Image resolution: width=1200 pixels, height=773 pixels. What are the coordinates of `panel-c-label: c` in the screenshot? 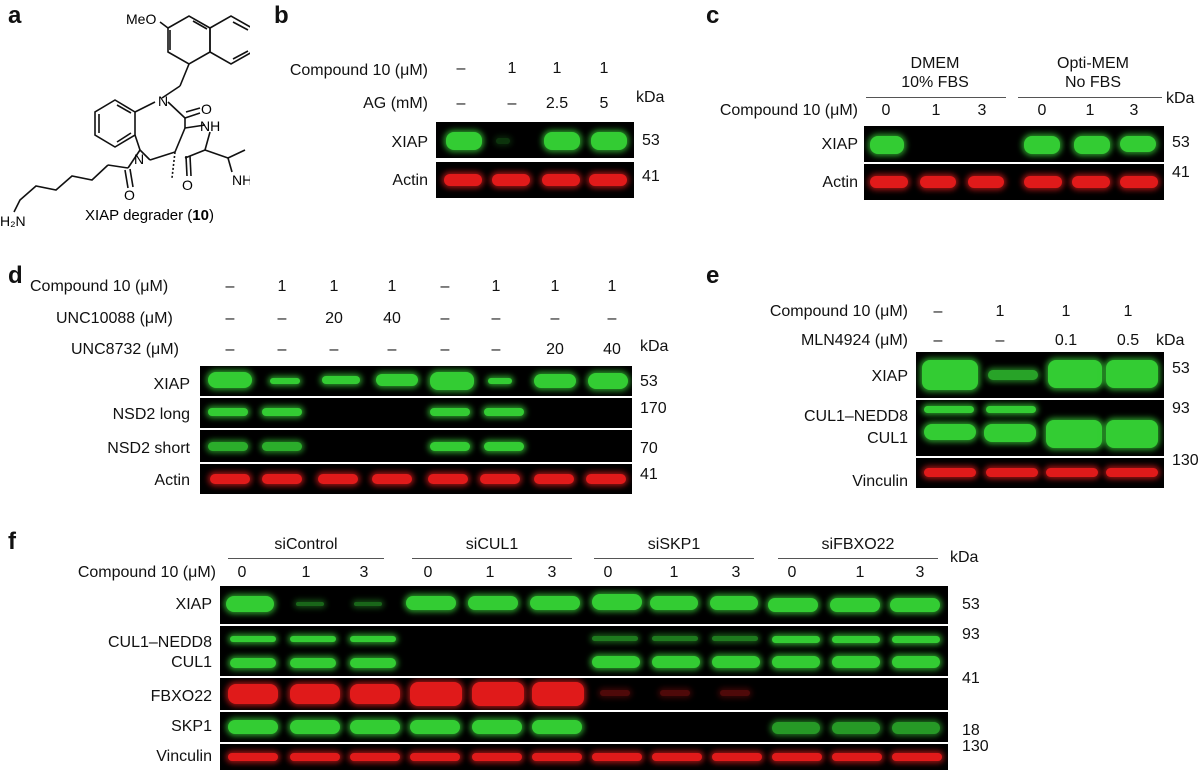 It's located at (713, 15).